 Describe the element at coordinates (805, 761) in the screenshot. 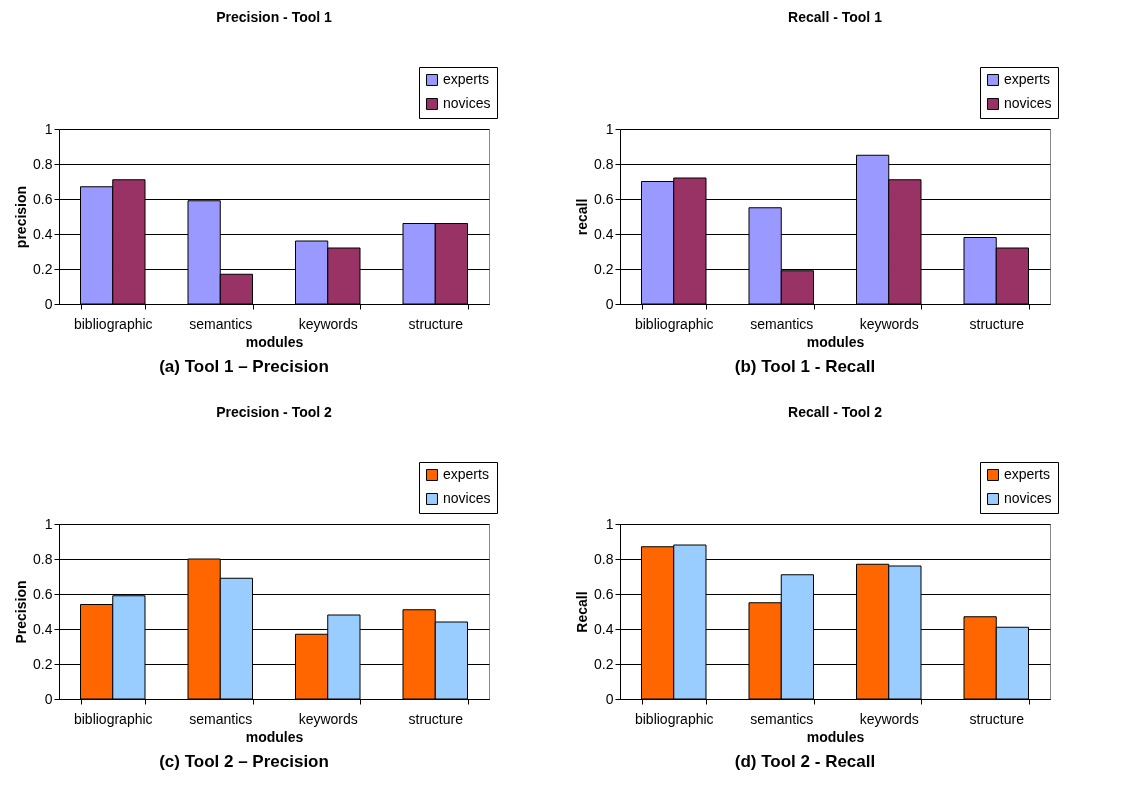

I see `text: (d) Tool 2 - Recall` at that location.